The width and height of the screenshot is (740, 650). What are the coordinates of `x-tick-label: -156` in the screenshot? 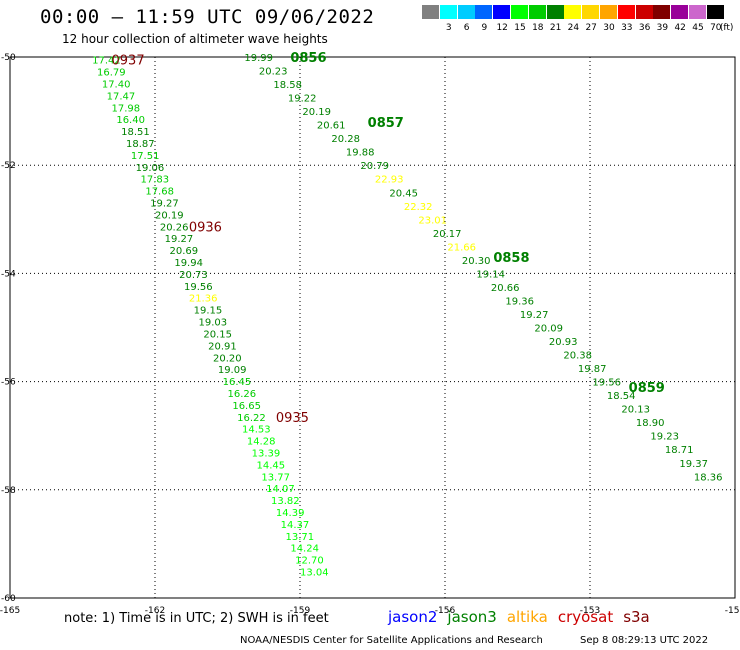 It's located at (445, 611).